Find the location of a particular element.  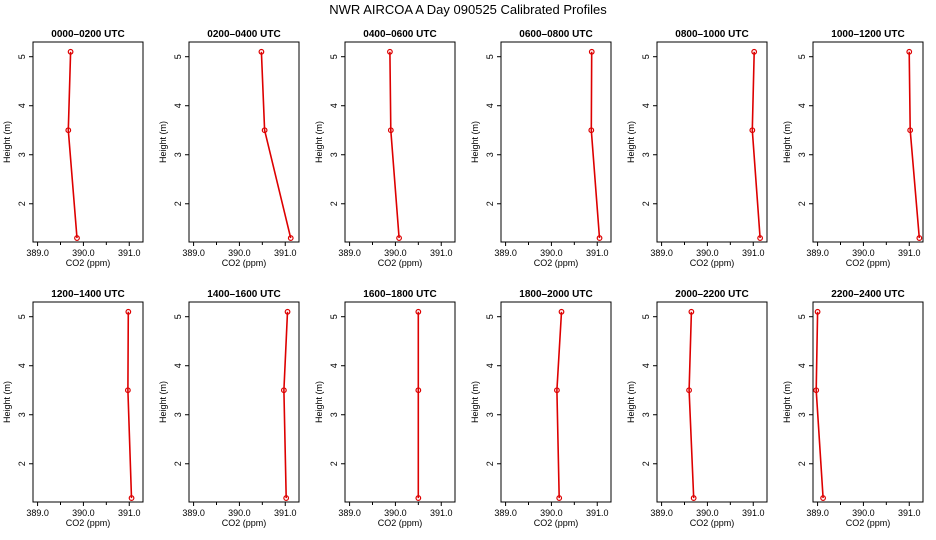

panel-title: 0200–0400 UTC is located at coordinates (243, 34).